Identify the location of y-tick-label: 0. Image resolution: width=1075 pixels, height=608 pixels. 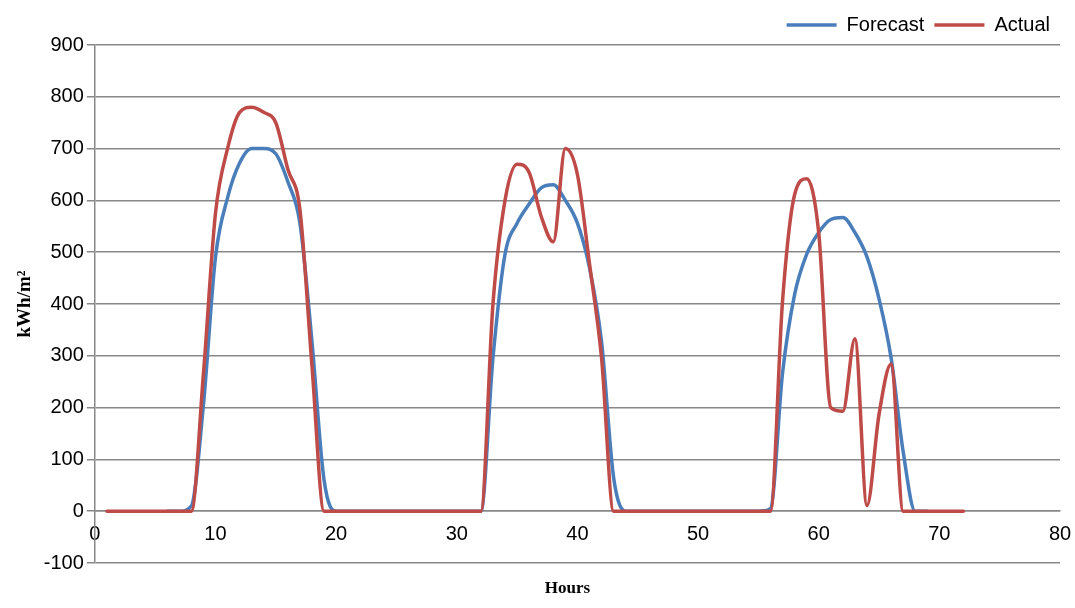
(78, 509).